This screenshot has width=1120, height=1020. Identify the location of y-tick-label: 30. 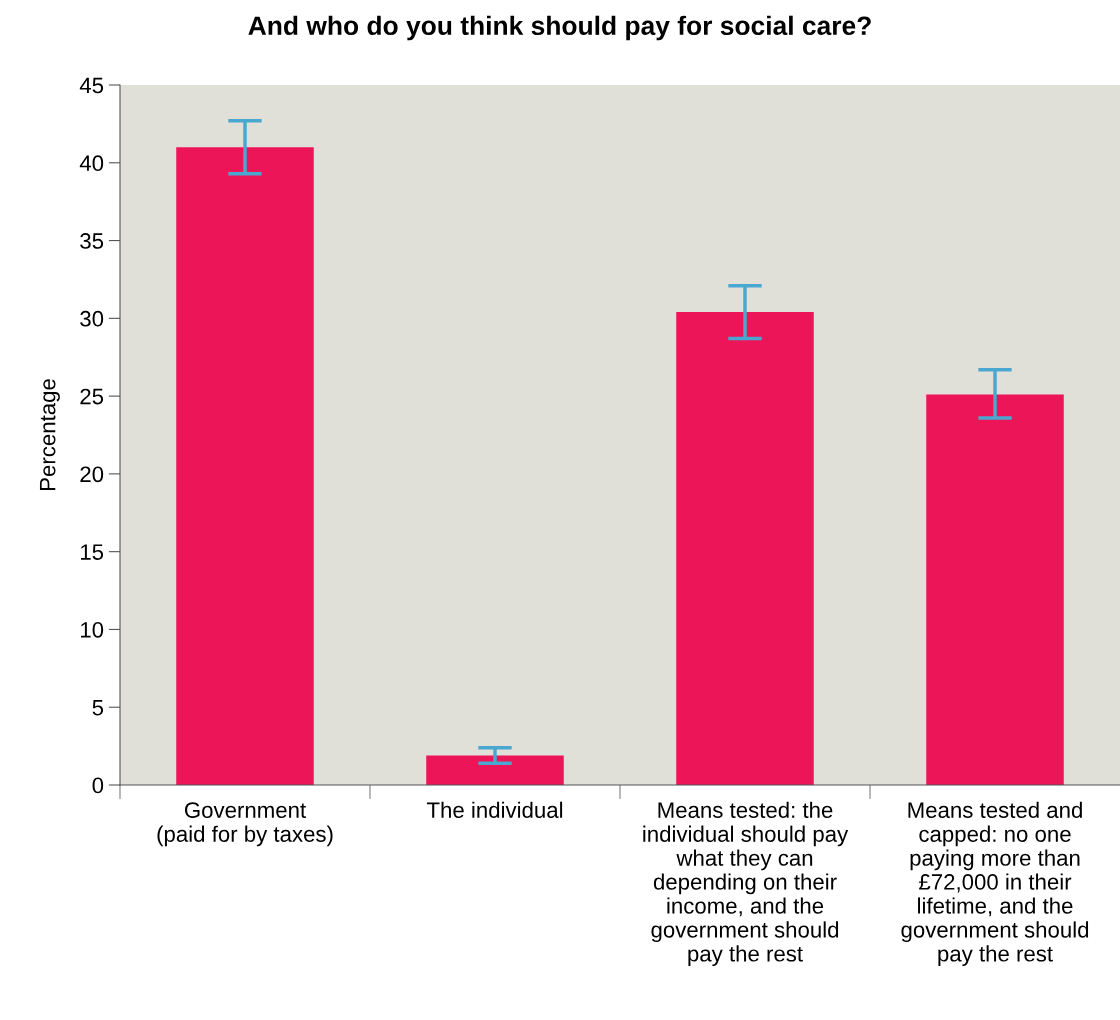
(92, 318).